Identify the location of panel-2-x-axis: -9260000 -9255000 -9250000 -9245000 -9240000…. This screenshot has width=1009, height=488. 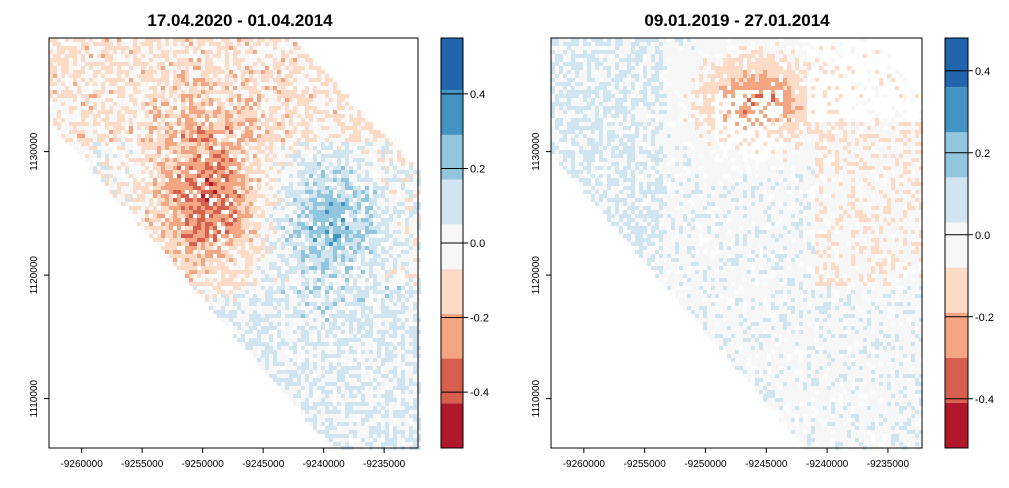
(736, 459).